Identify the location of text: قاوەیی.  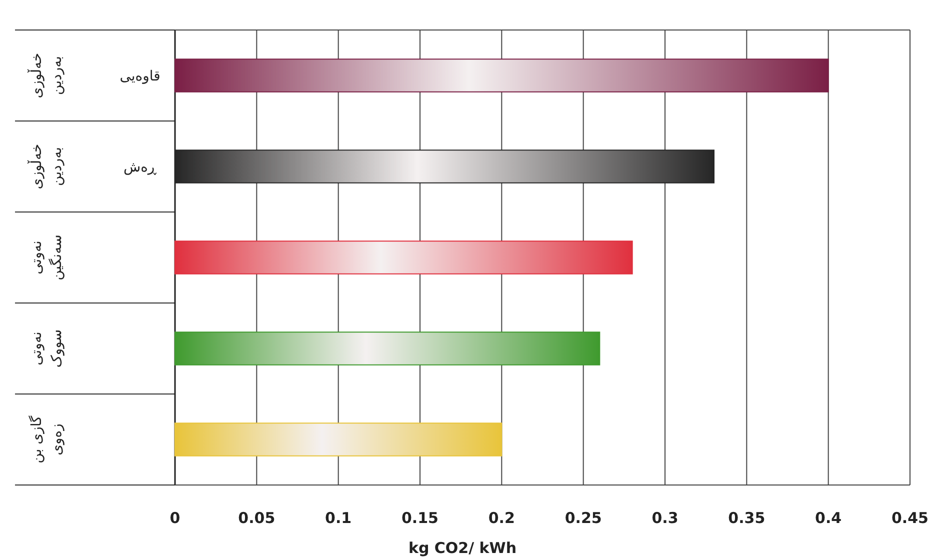
(140, 76).